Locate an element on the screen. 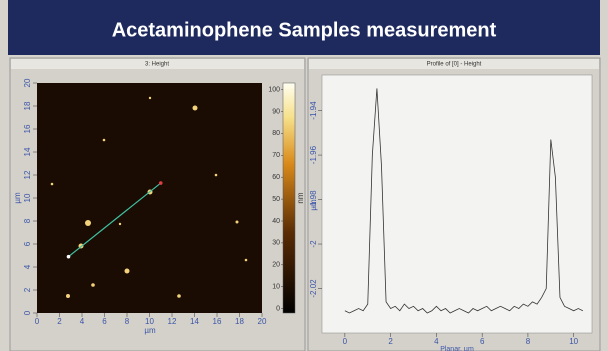 The image size is (608, 351). y-tick-label: 8 is located at coordinates (27, 220).